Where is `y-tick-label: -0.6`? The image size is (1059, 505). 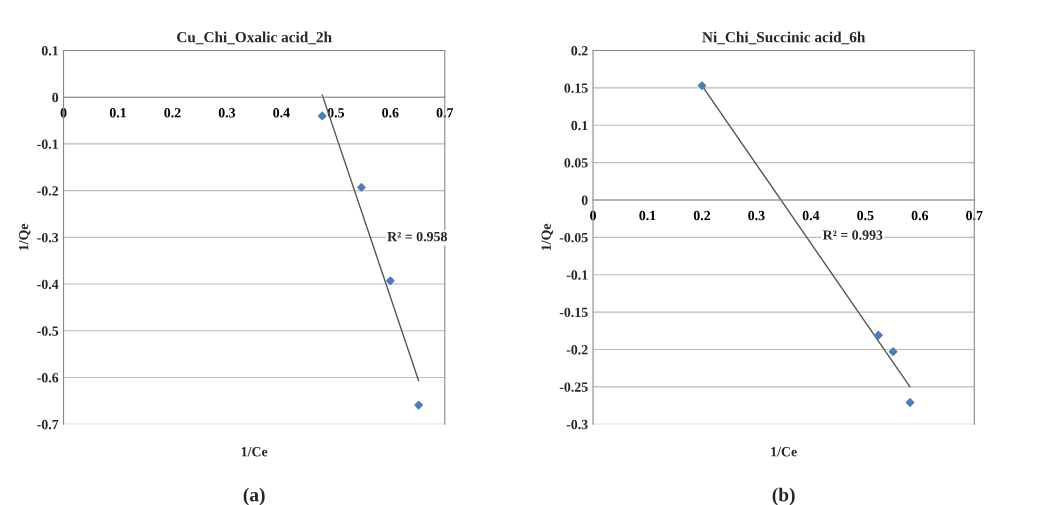
y-tick-label: -0.6 is located at coordinates (48, 378).